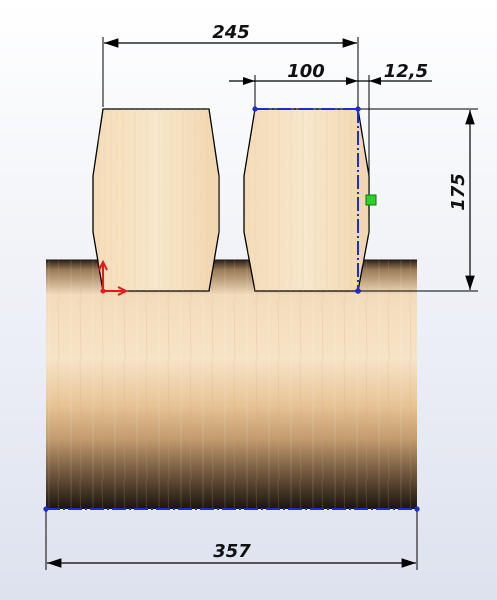  I want to click on dimension-label: 175, so click(458, 192).